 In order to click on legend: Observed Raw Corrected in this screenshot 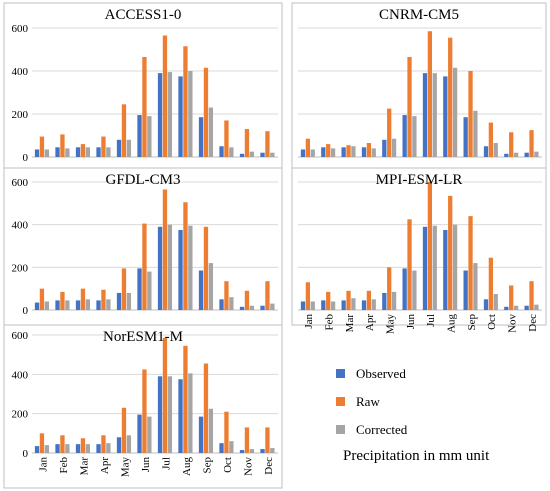, I will do `click(372, 401)`.